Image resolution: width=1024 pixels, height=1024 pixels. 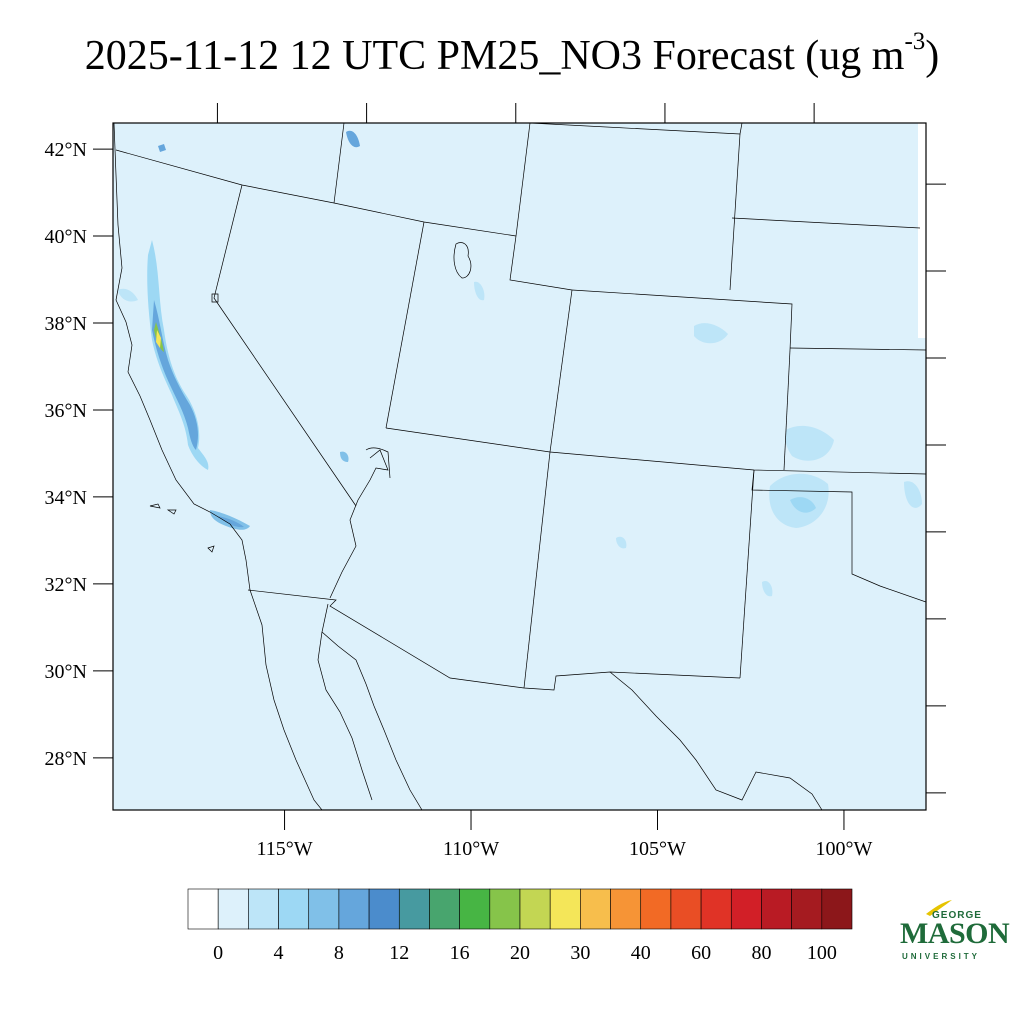 I want to click on colorbar-label: 12, so click(x=399, y=953).